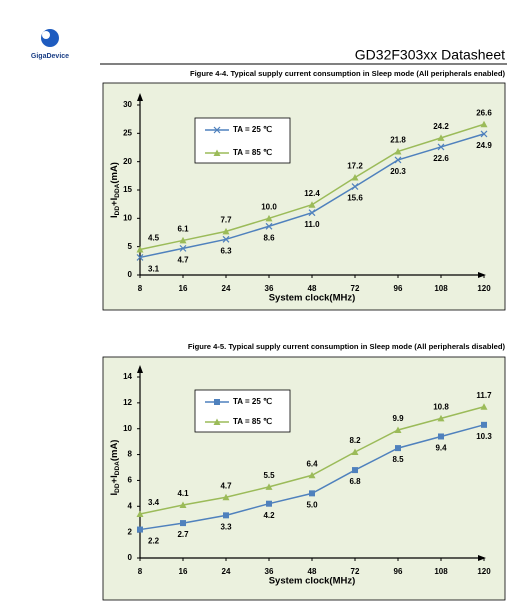  I want to click on logo-icon-cut, so click(46, 35).